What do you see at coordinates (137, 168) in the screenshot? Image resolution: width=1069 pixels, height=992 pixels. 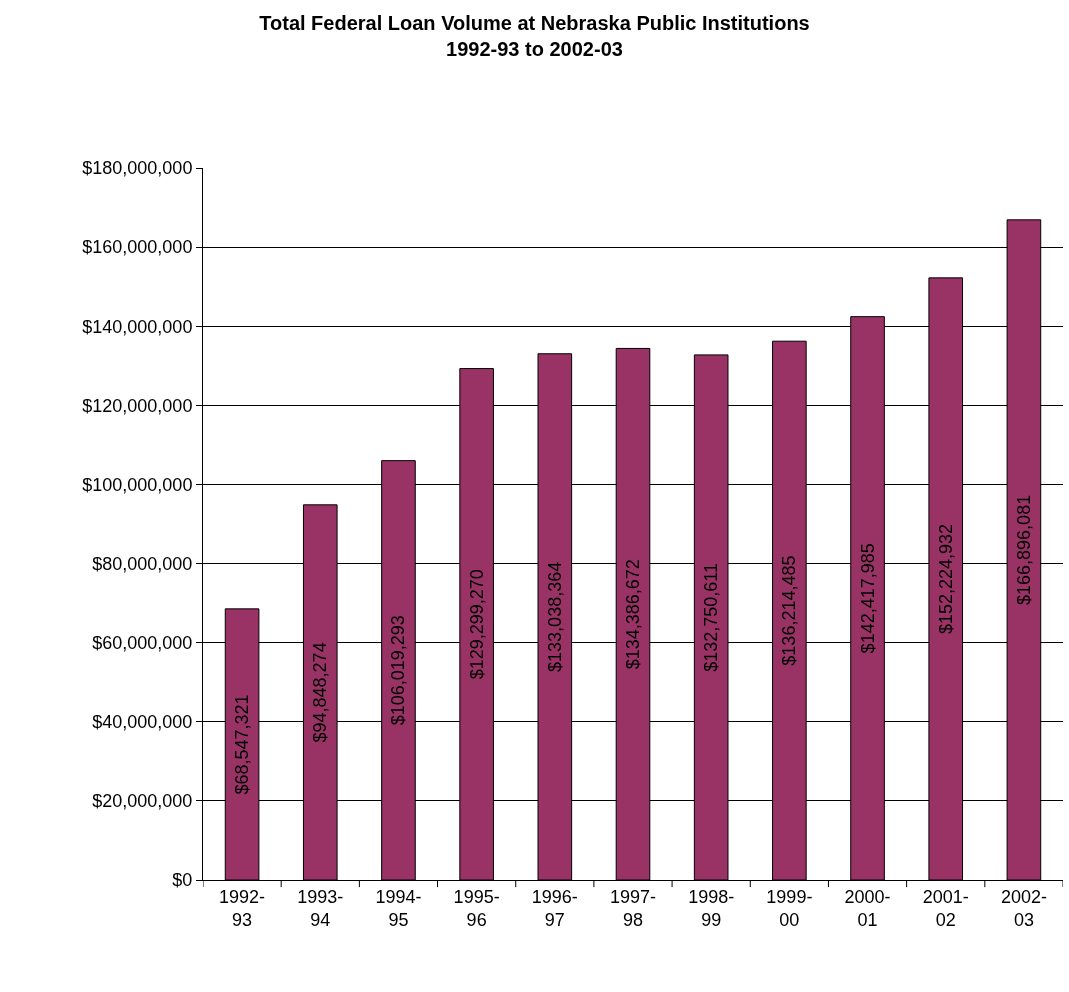 I see `y-tick-label: $180,000,000` at bounding box center [137, 168].